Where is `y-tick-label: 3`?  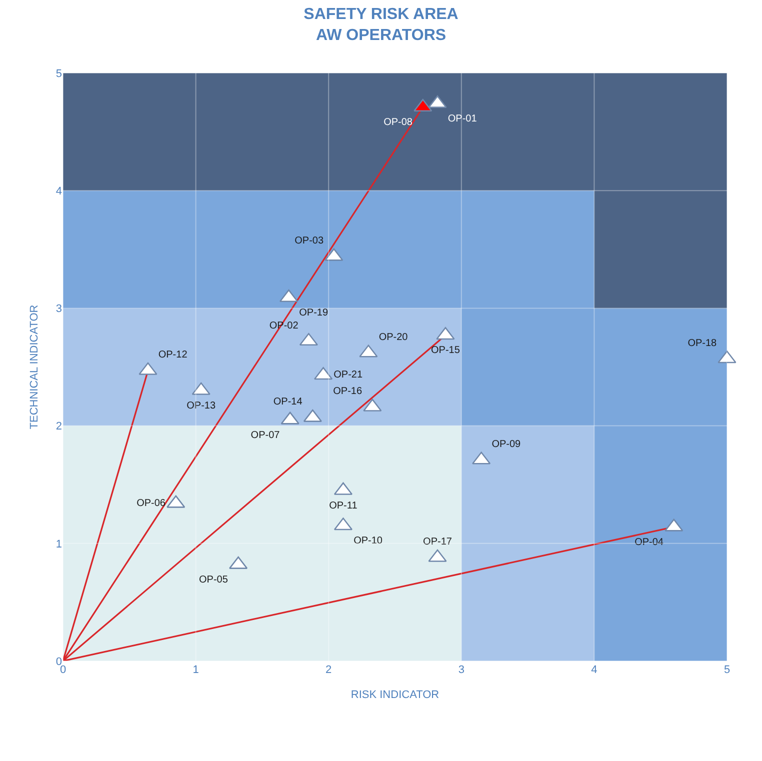
y-tick-label: 3 is located at coordinates (59, 309).